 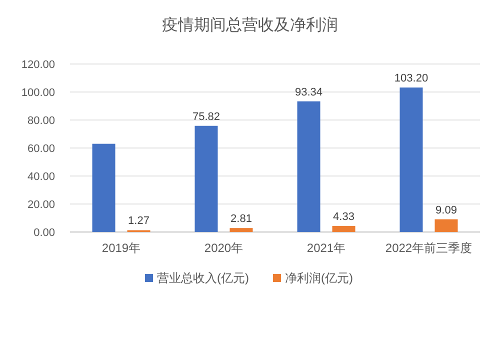 What do you see at coordinates (224, 248) in the screenshot?
I see `x-tick-label: 2020年` at bounding box center [224, 248].